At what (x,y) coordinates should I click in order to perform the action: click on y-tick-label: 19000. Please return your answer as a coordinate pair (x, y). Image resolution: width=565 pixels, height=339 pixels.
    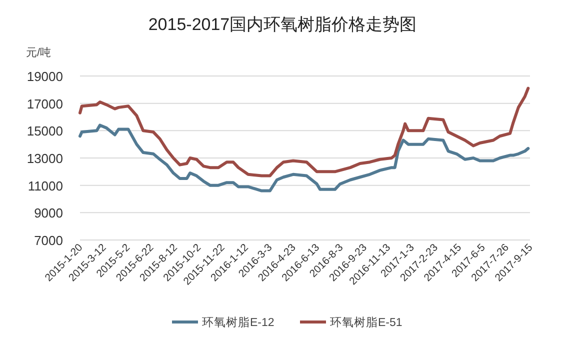
    Looking at the image, I should click on (44, 76).